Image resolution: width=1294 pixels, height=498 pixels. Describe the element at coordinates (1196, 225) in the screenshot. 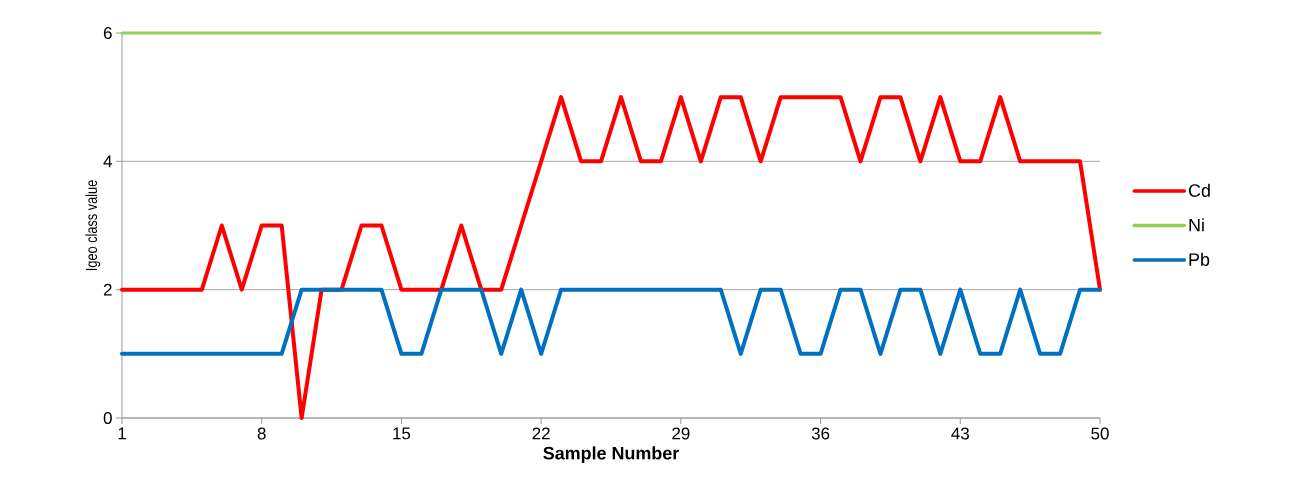

I see `legend-label: Ni` at that location.